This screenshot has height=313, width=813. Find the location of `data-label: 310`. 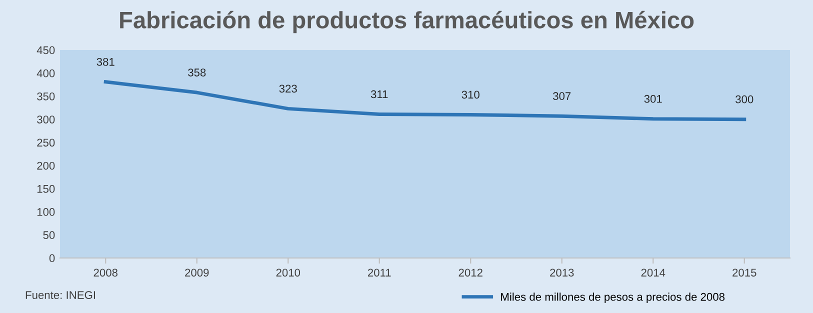

data-label: 310 is located at coordinates (471, 94).